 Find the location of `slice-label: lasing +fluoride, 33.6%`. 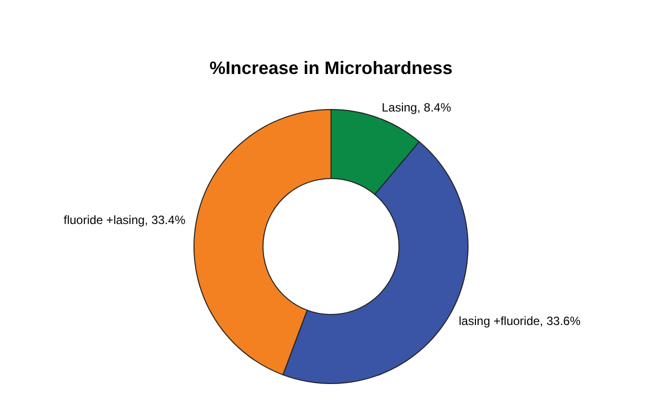

slice-label: lasing +fluoride, 33.6% is located at coordinates (519, 321).